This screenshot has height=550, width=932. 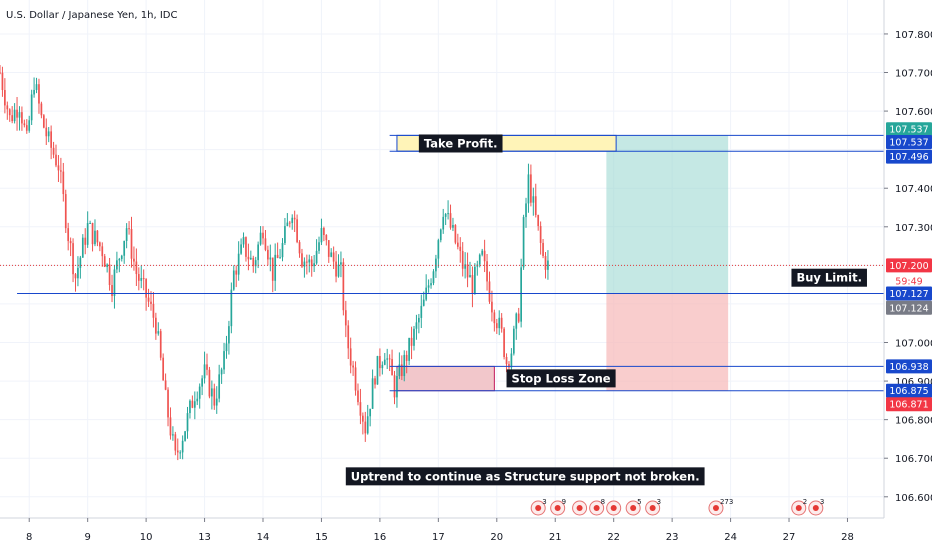 What do you see at coordinates (496, 537) in the screenshot?
I see `x-tick-label: 20` at bounding box center [496, 537].